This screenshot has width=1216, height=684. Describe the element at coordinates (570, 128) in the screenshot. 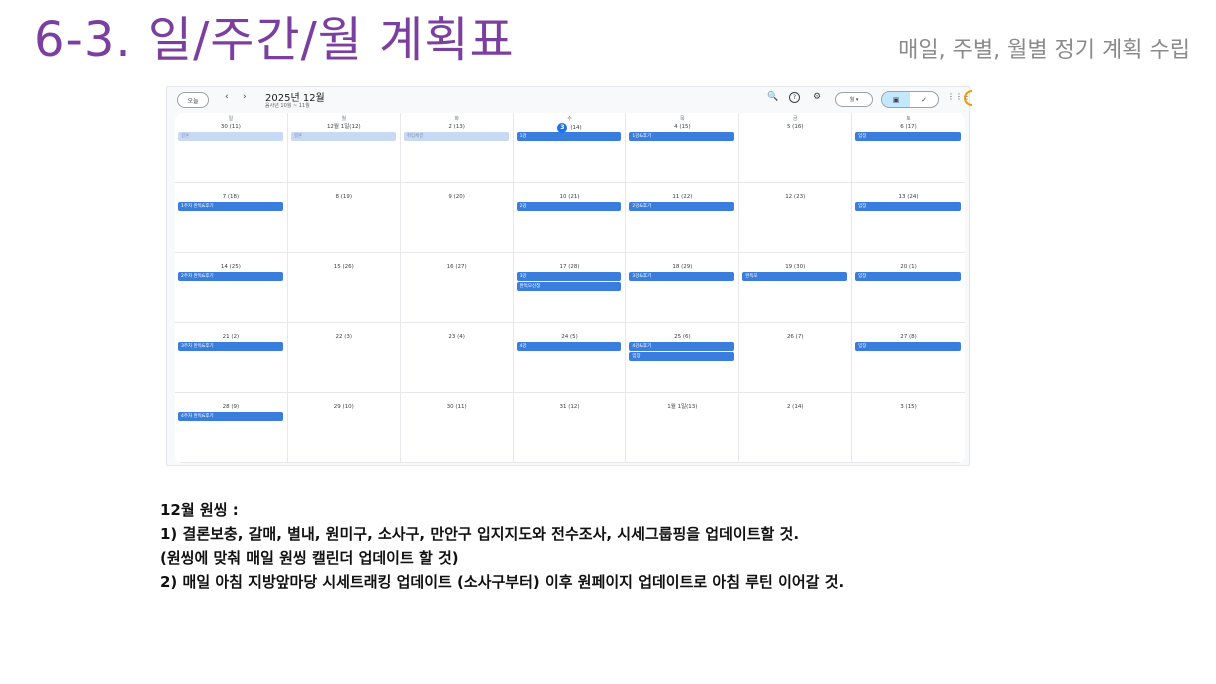

I see `day-date: 3 (14)` at that location.